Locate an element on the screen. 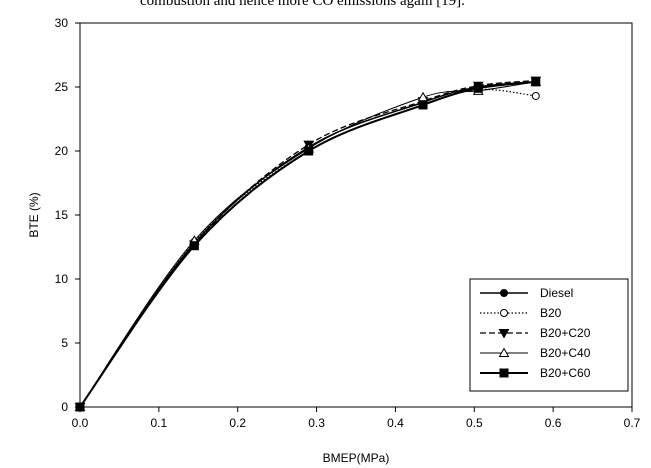  y-tick-label: 20 is located at coordinates (62, 151).